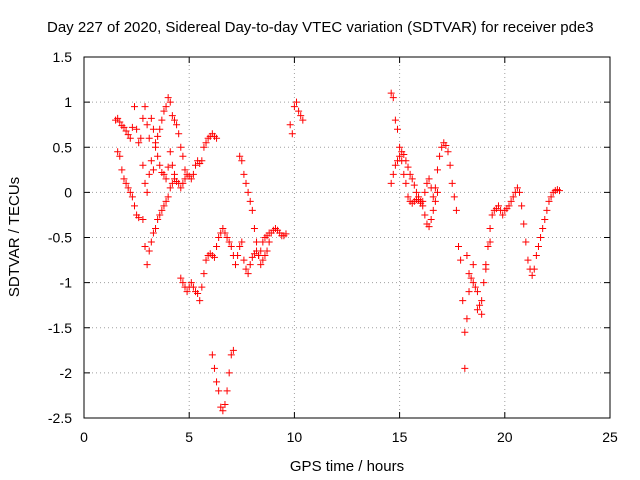 The width and height of the screenshot is (640, 480). What do you see at coordinates (347, 466) in the screenshot?
I see `x-axis-label: GPS time / hours` at bounding box center [347, 466].